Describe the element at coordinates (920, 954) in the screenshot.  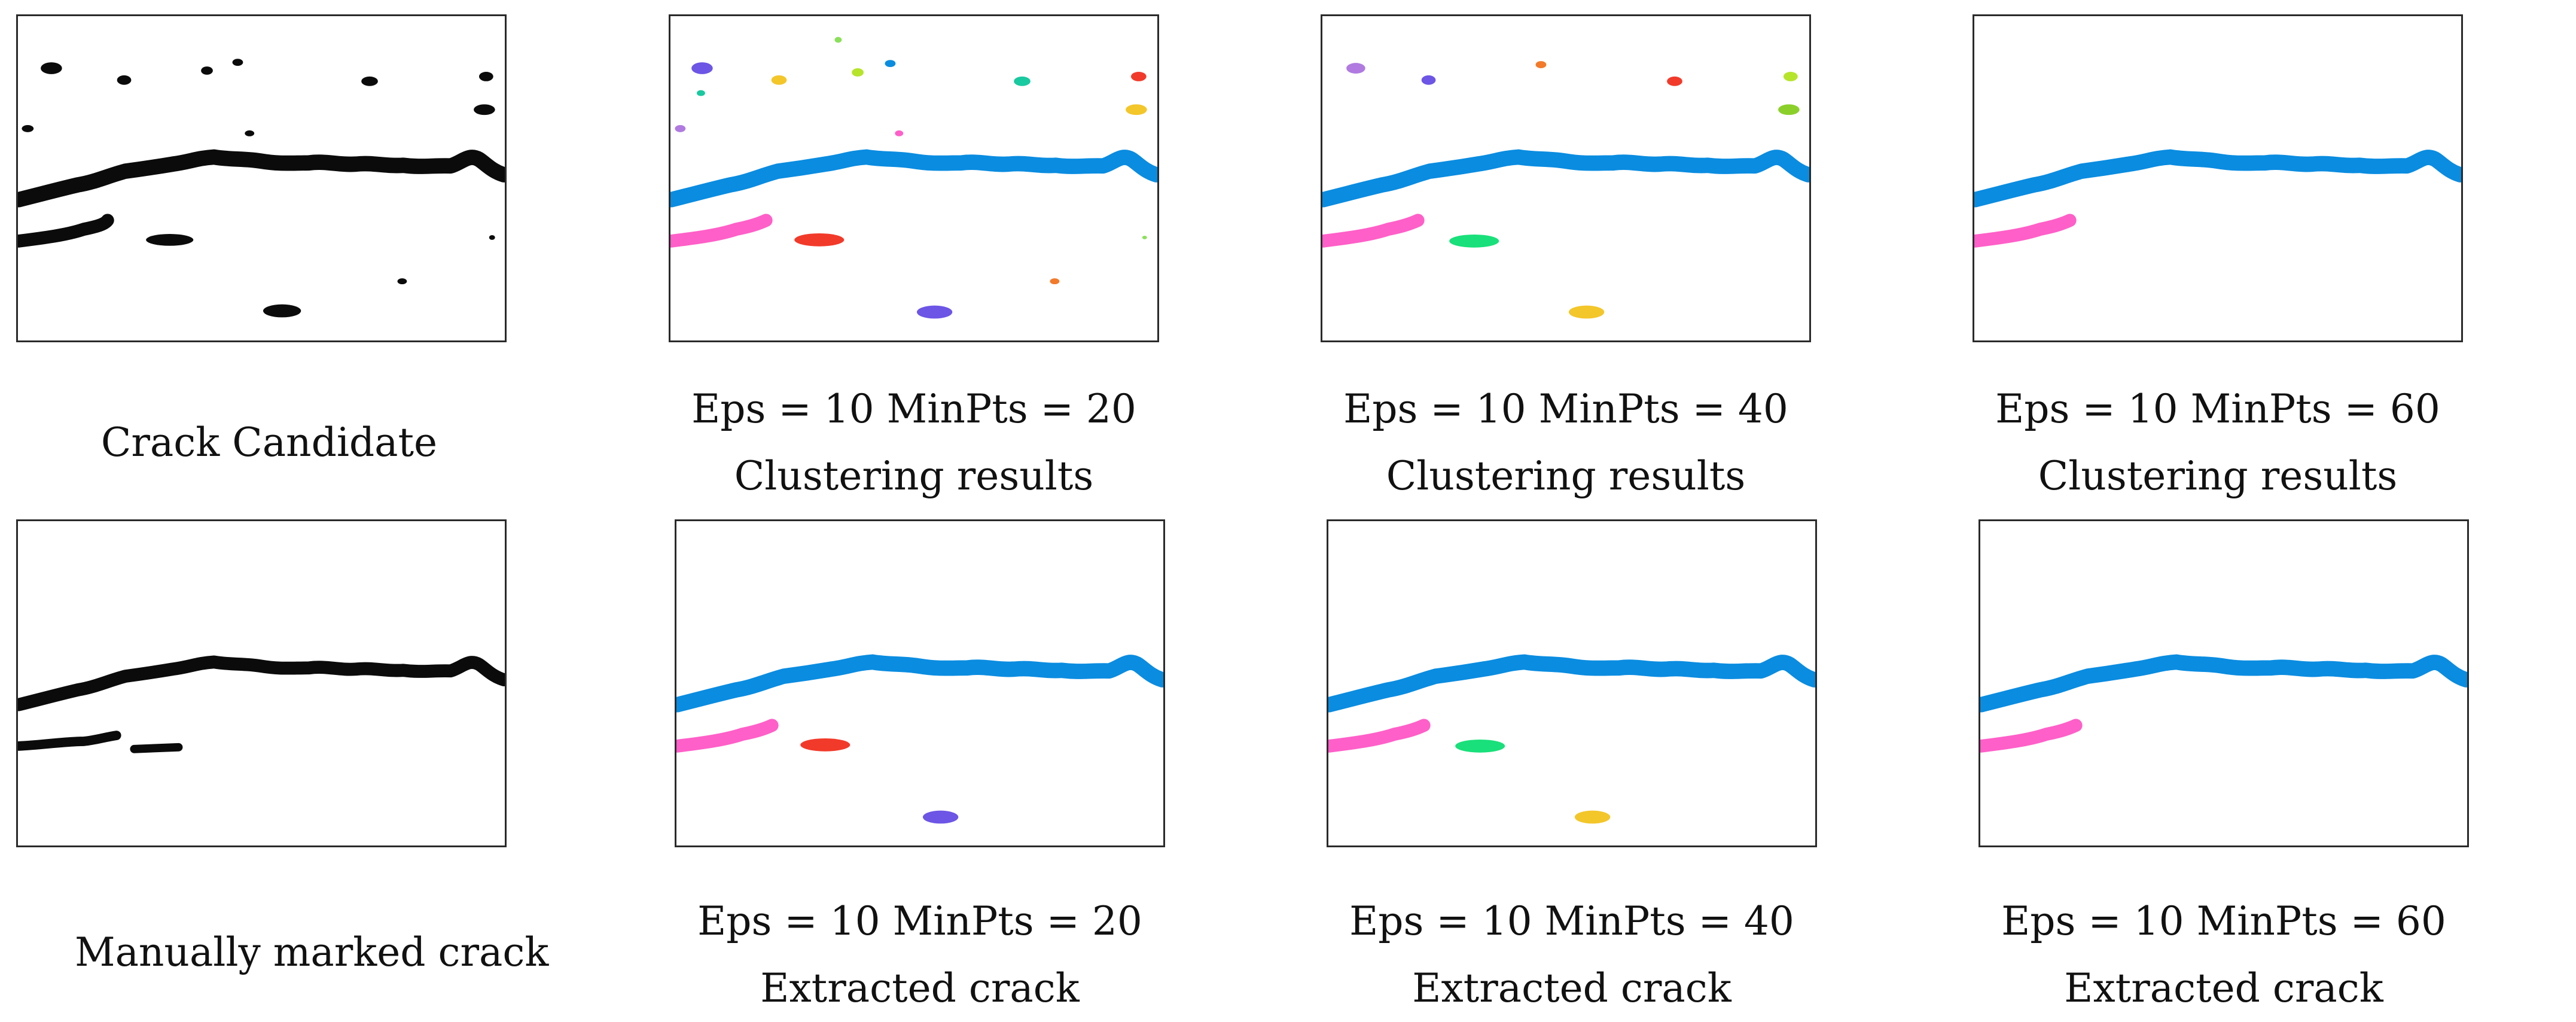
I see `caption-extracted-minpts-20: Eps = 10 MinPts = 20 Extracted crack` at that location.